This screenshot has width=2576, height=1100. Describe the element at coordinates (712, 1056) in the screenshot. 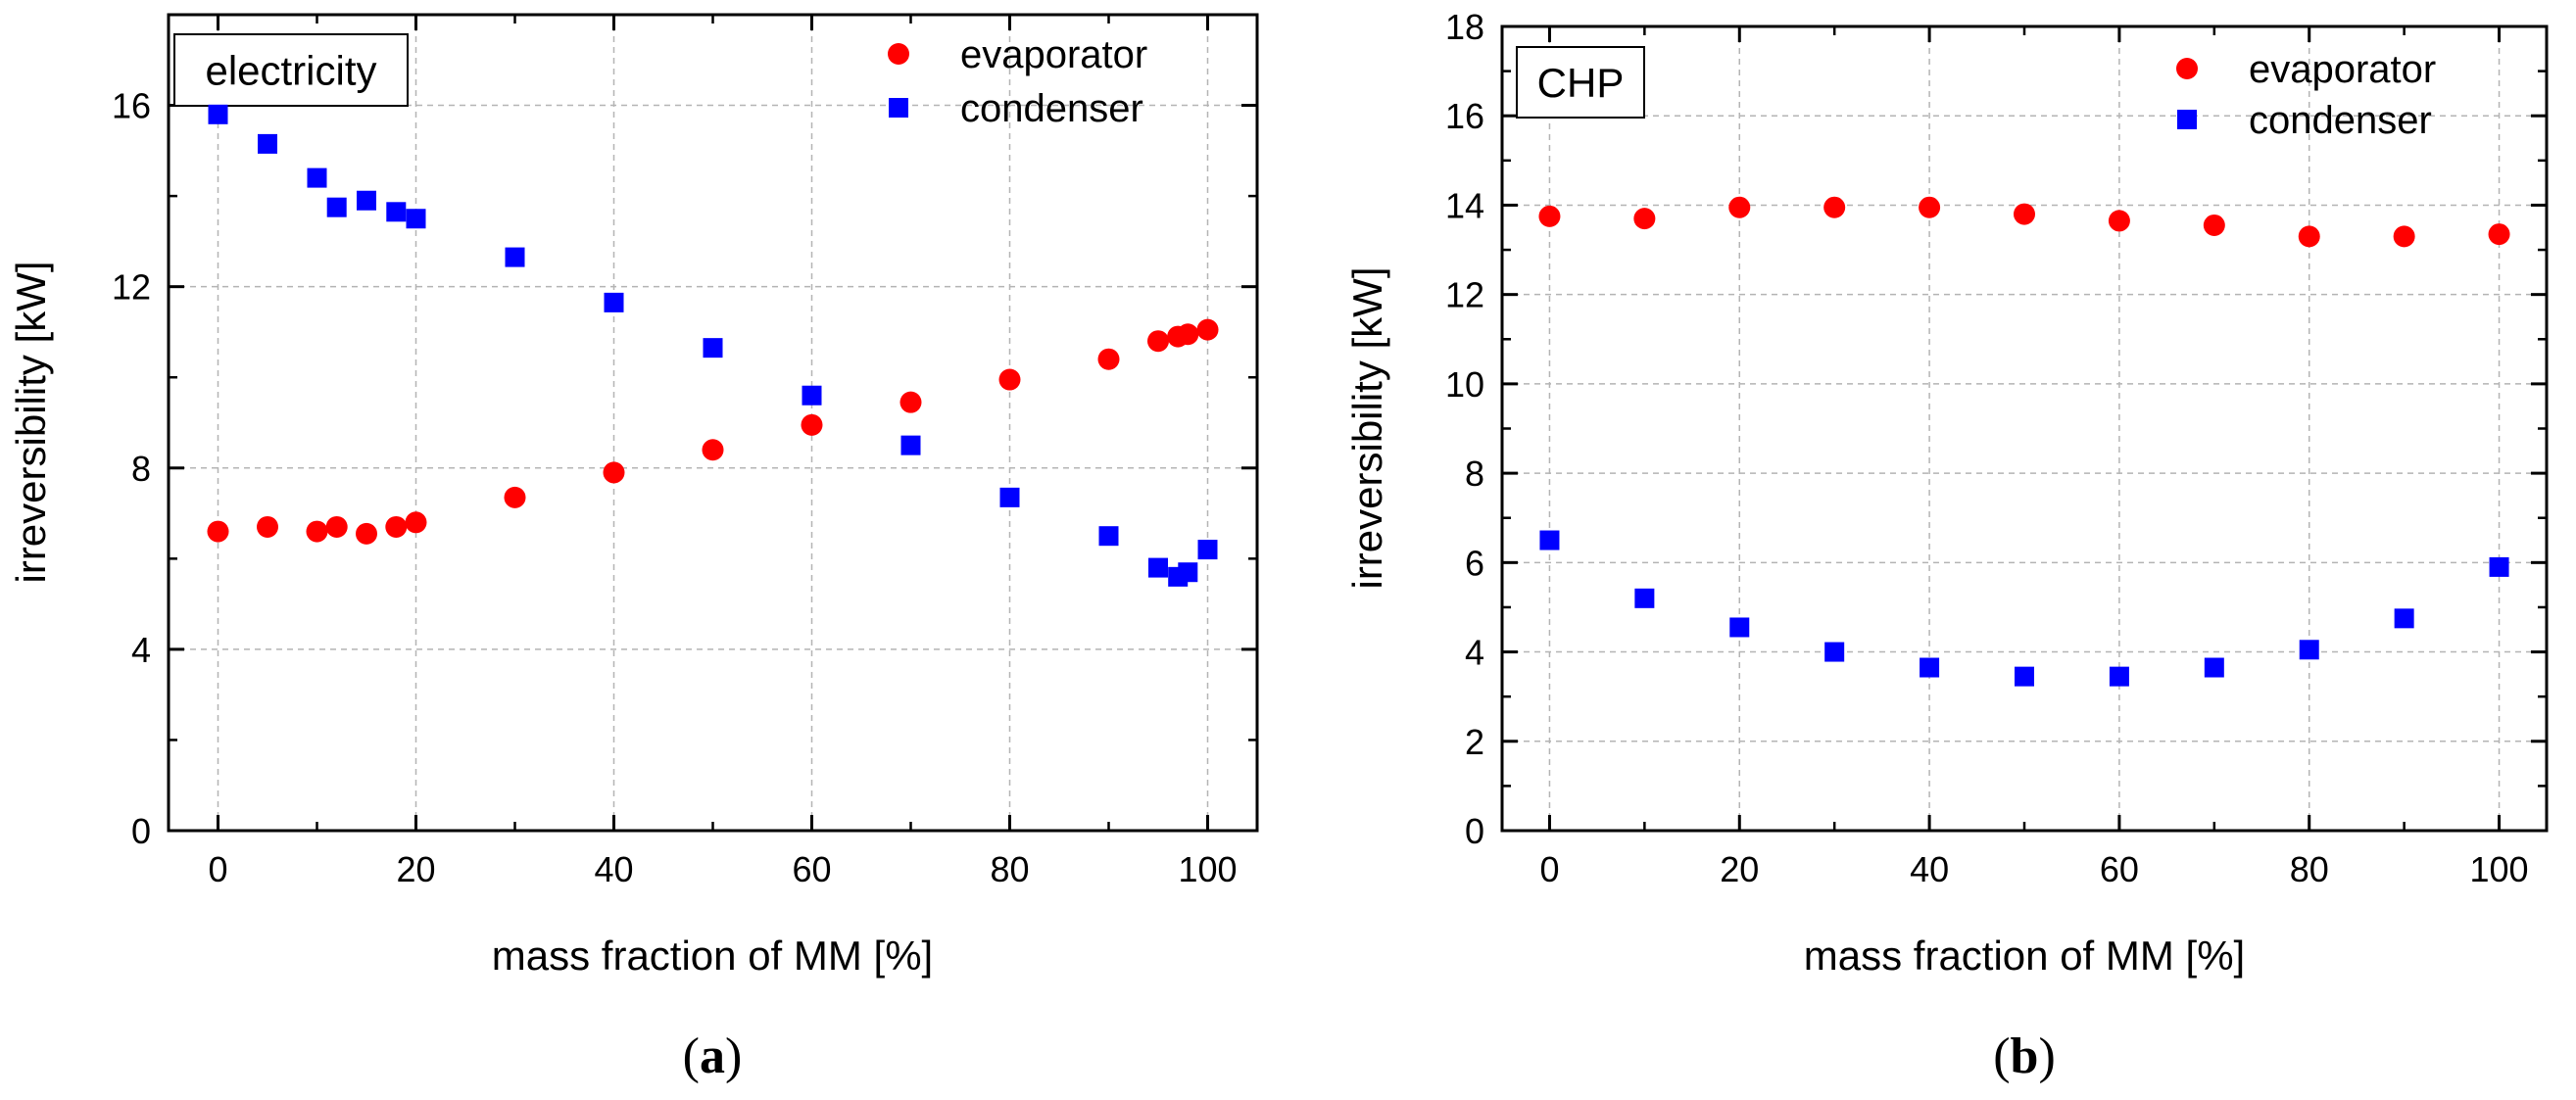

I see `panel-label-letter: a` at that location.